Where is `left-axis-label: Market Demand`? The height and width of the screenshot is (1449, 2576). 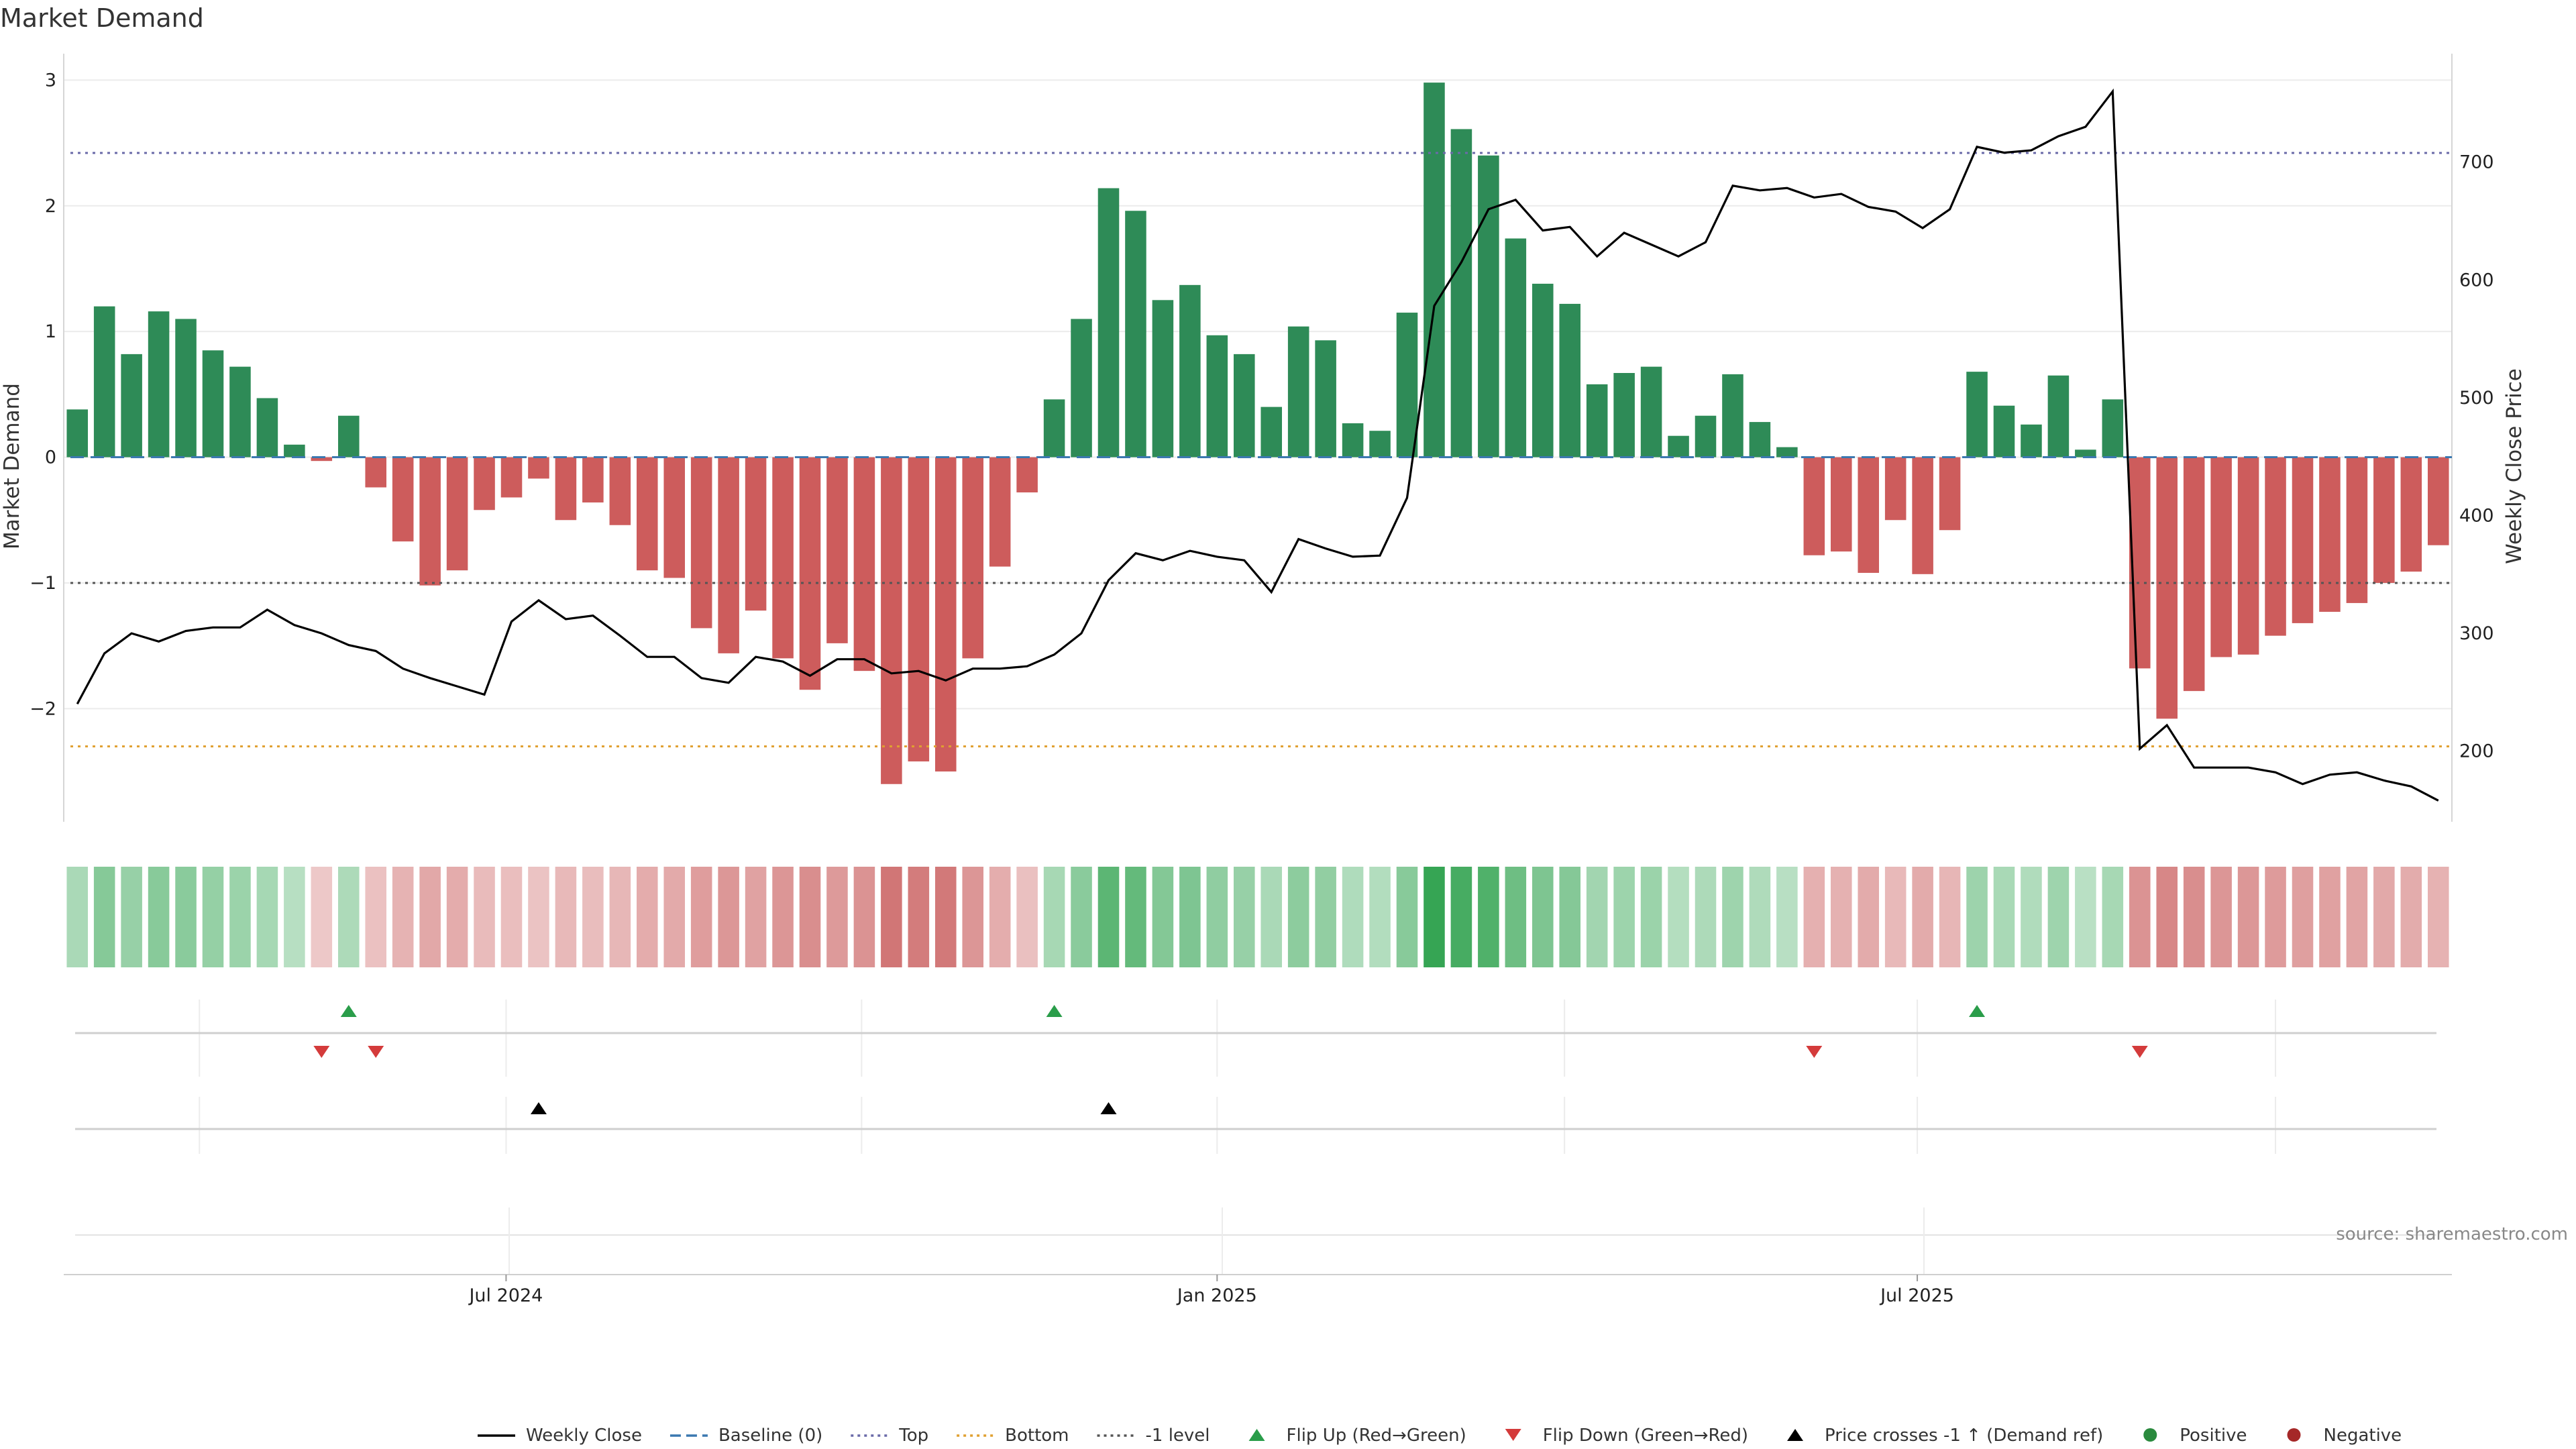
left-axis-label: Market Demand is located at coordinates (12, 466).